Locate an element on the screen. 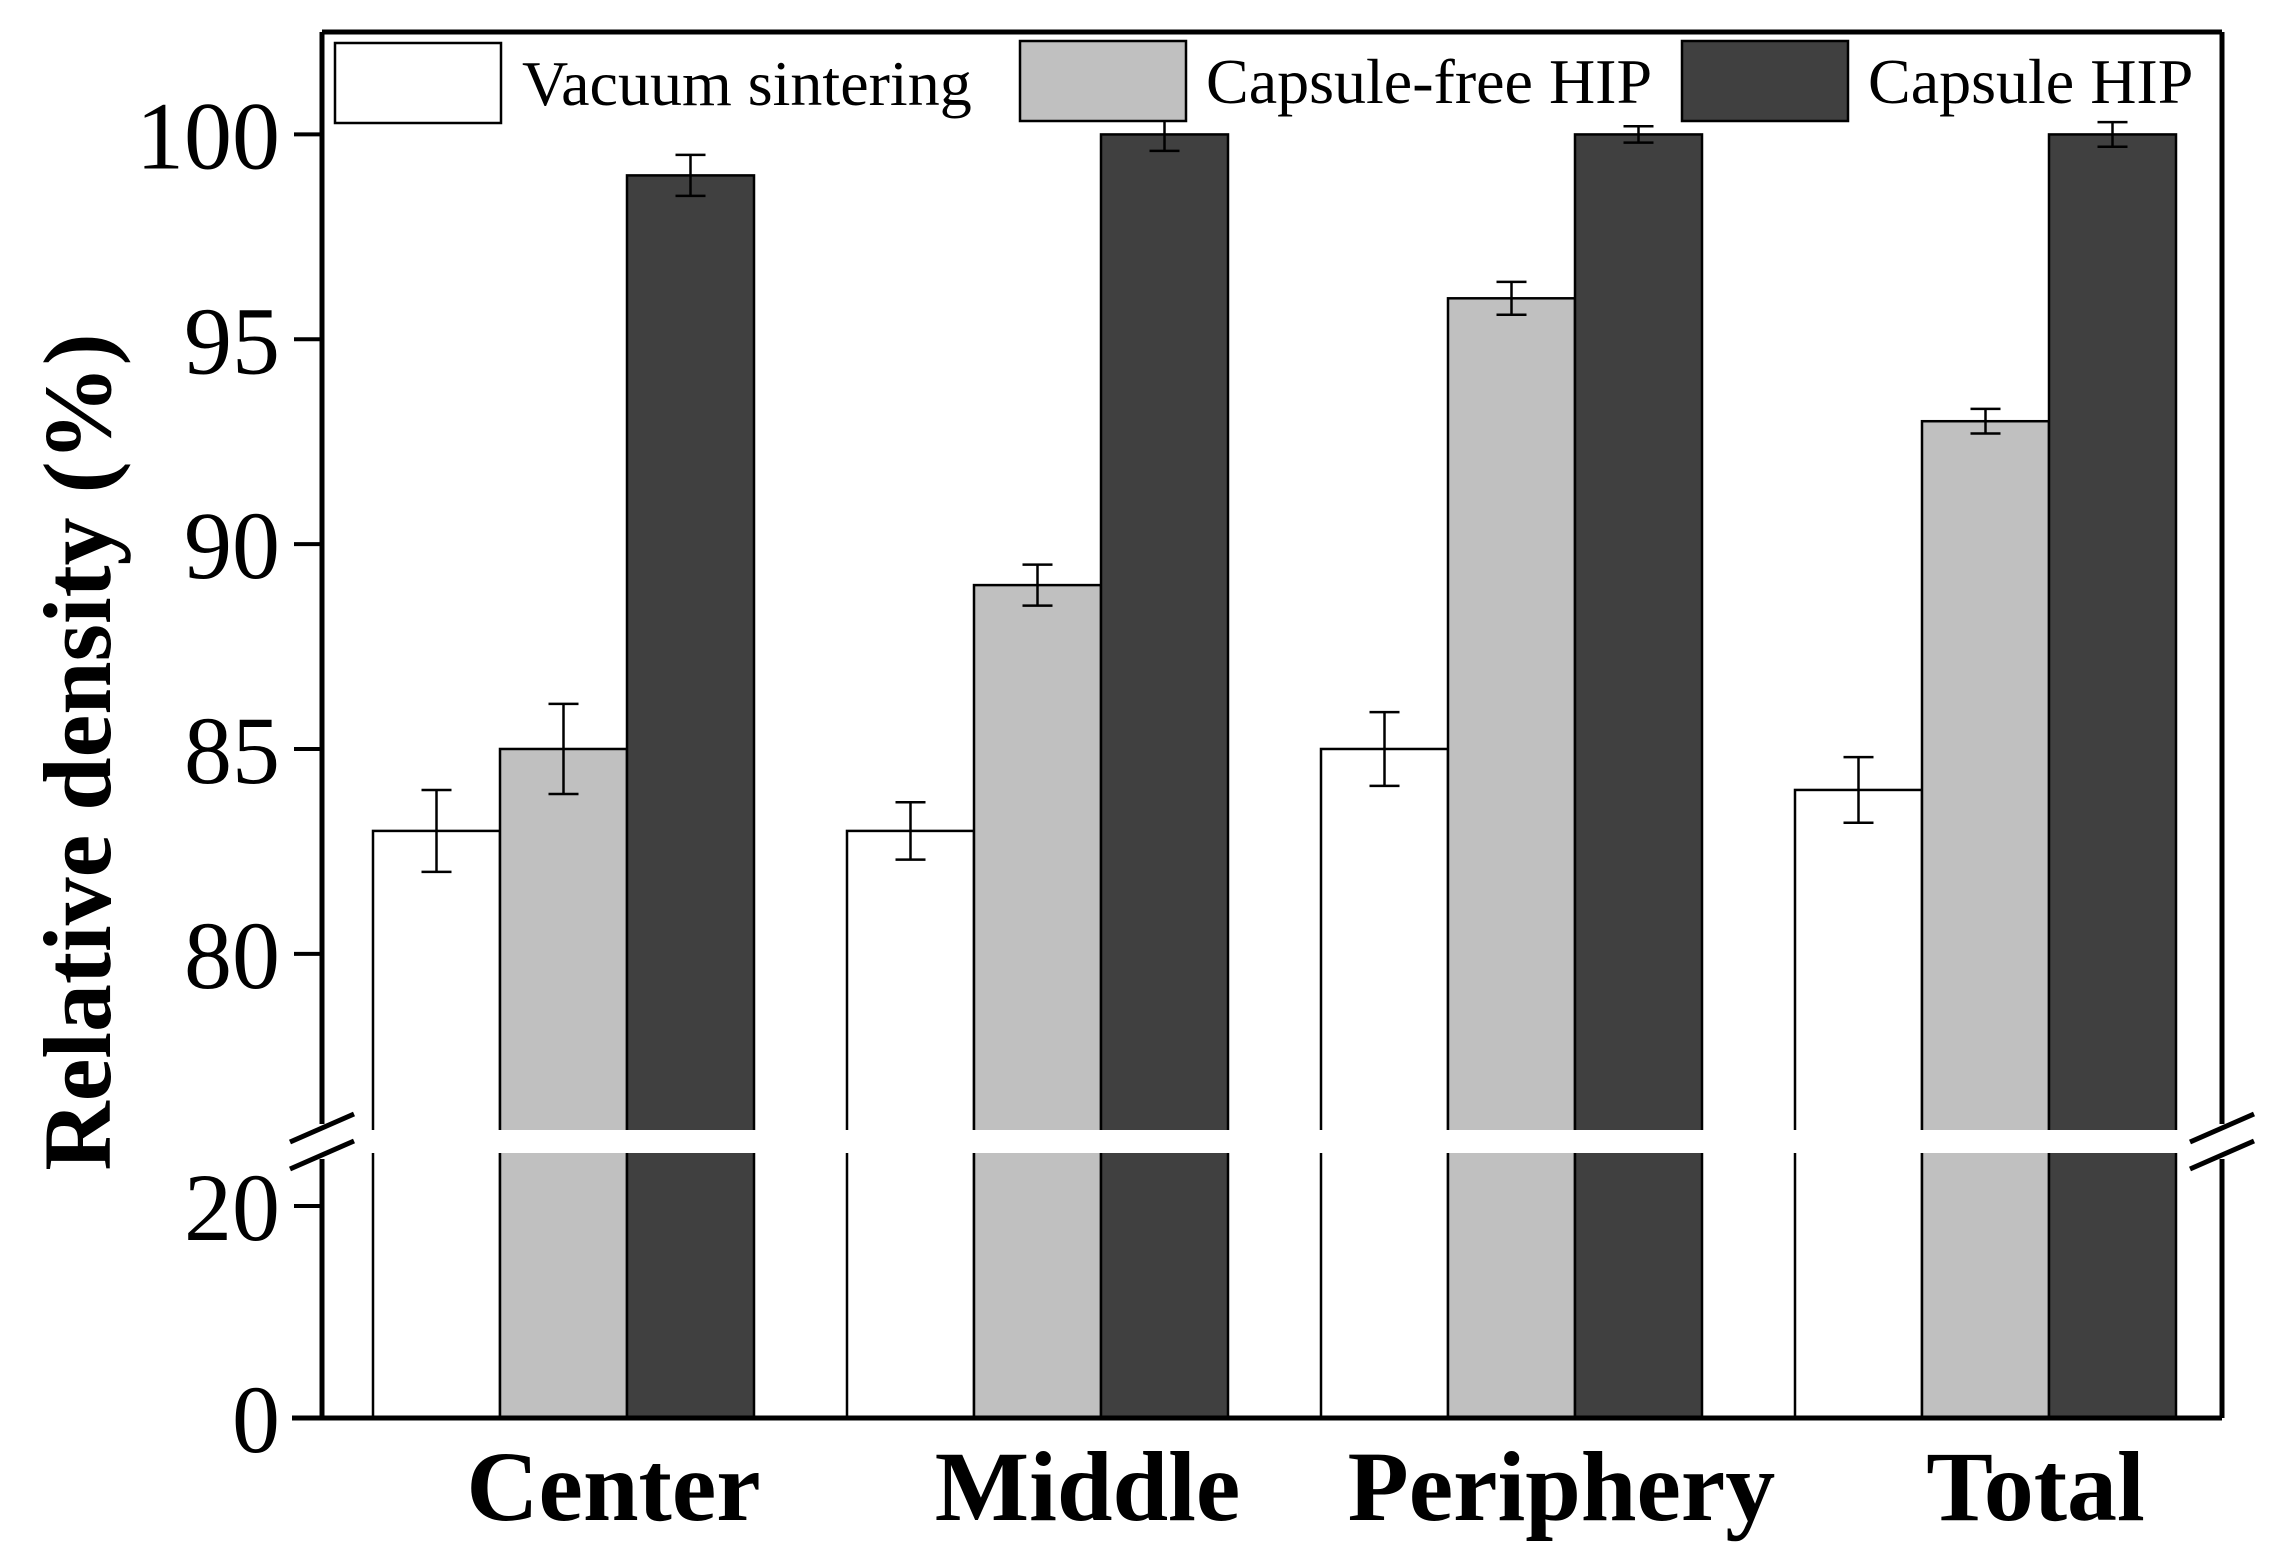 The height and width of the screenshot is (1564, 2273). y-tick-label-80: 80 is located at coordinates (232, 955).